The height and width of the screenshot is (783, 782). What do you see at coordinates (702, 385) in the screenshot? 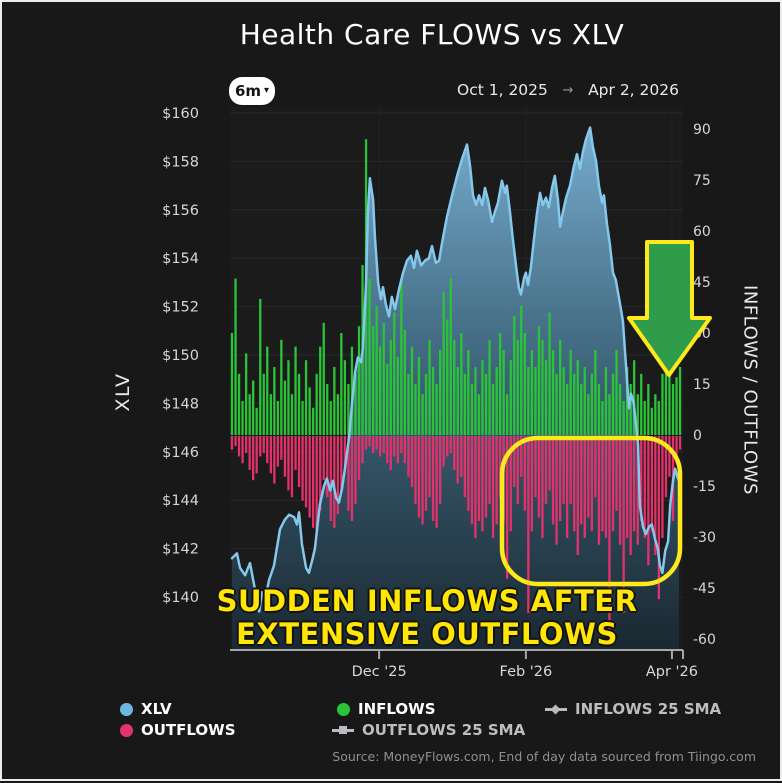
I see `svg-text: 15` at bounding box center [702, 385].